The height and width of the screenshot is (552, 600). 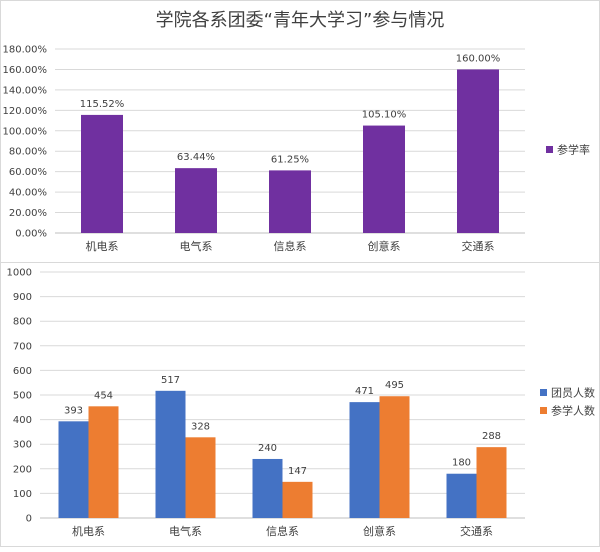 I want to click on y-tick-label: 800, so click(x=22, y=322).